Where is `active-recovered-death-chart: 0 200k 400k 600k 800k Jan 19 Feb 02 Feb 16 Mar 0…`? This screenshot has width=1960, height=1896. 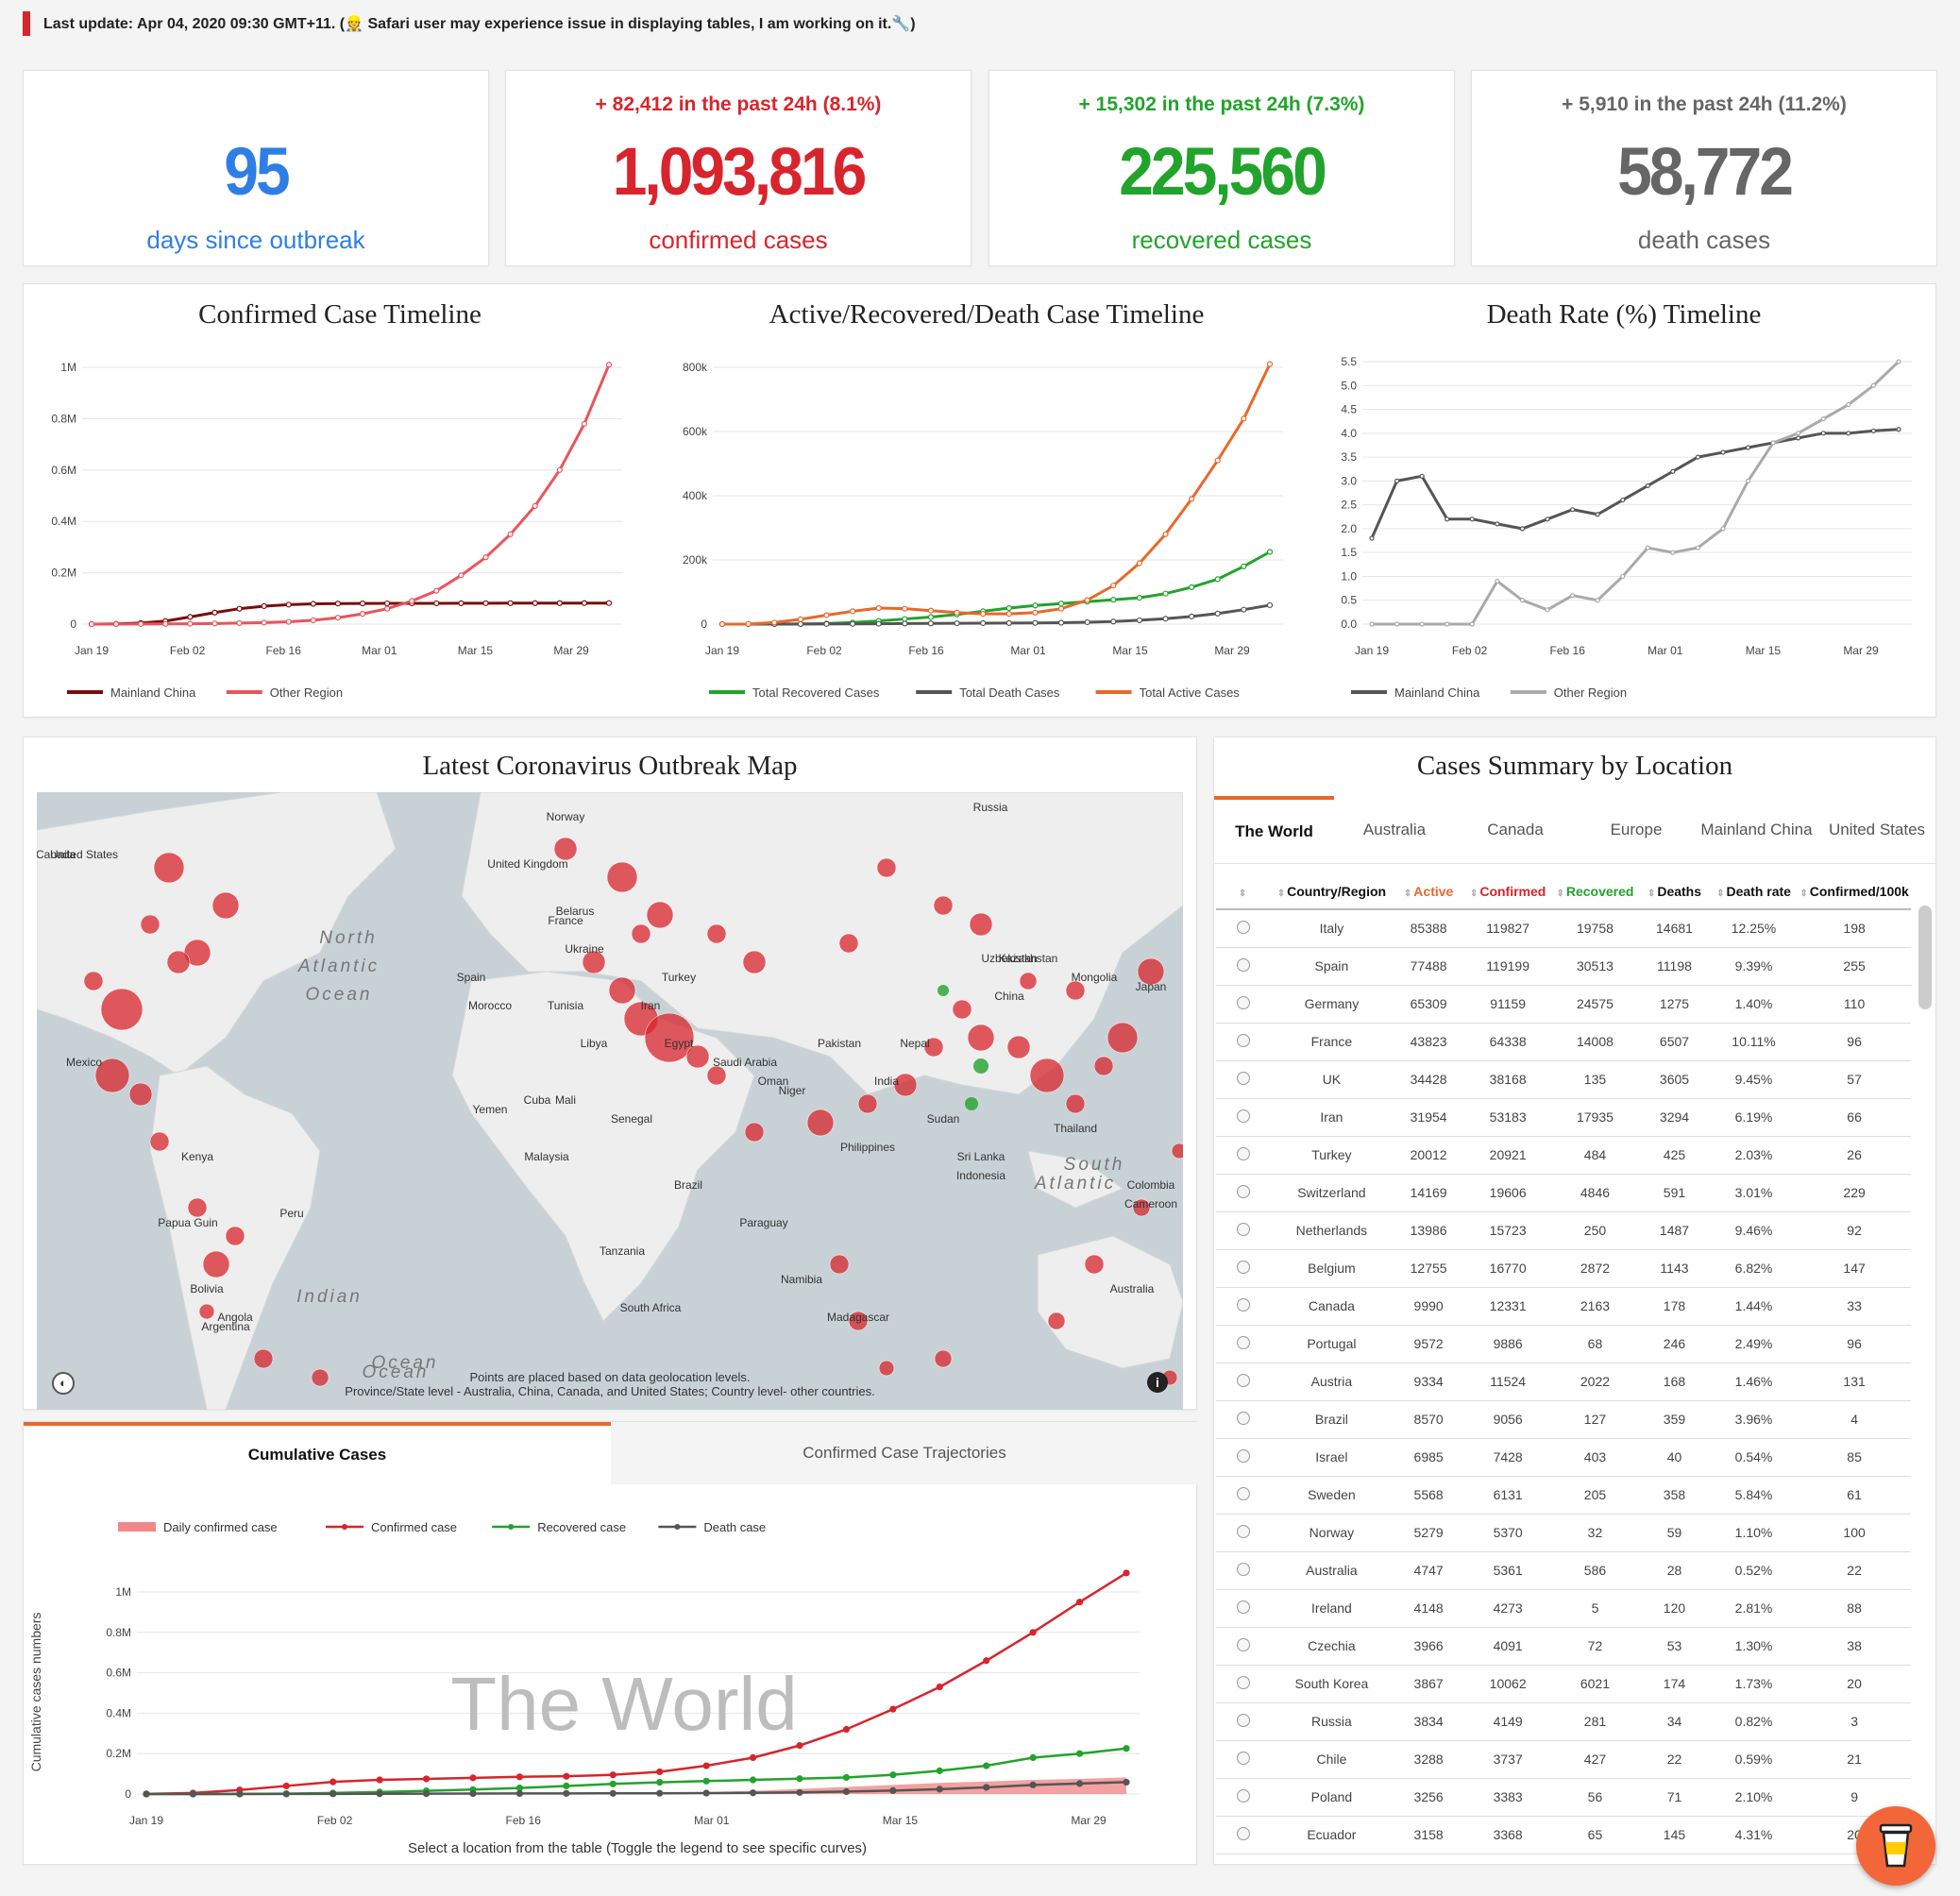 active-recovered-death-chart: 0 200k 400k 600k 800k Jan 19 Feb 02 Feb 16 Mar 0… is located at coordinates (987, 530).